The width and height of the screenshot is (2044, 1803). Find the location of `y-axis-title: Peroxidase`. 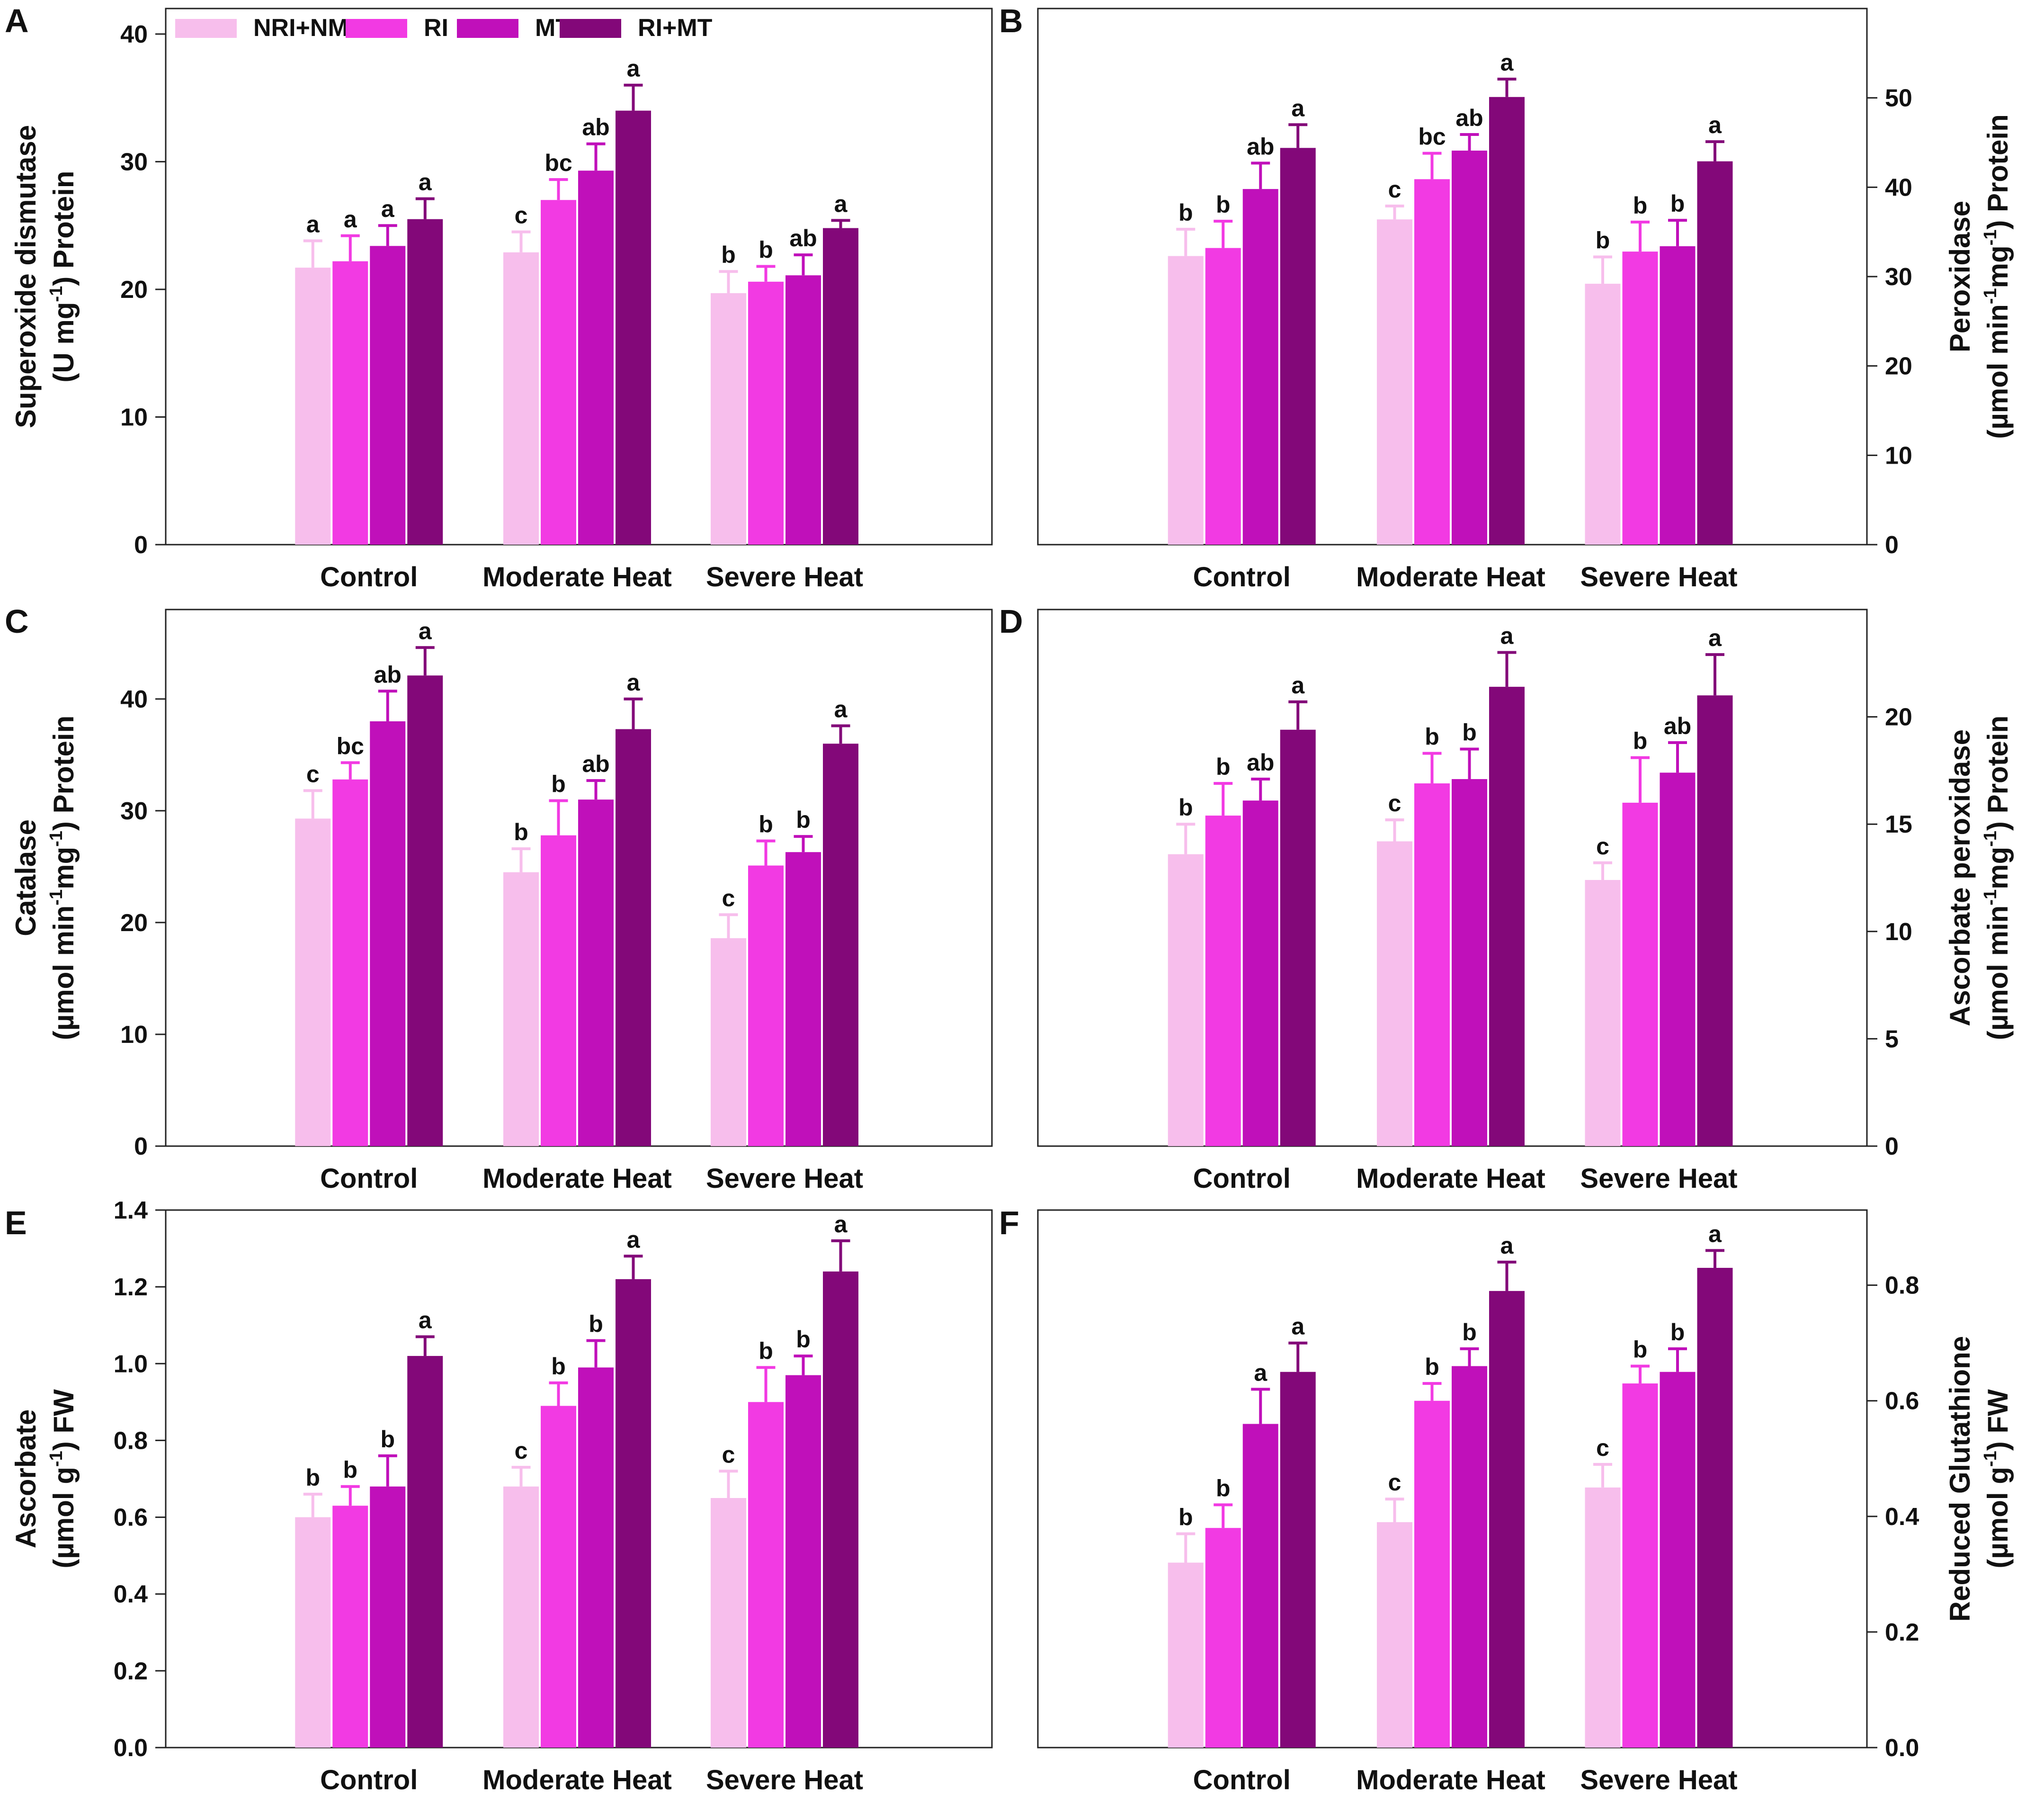

y-axis-title: Peroxidase is located at coordinates (1960, 276).